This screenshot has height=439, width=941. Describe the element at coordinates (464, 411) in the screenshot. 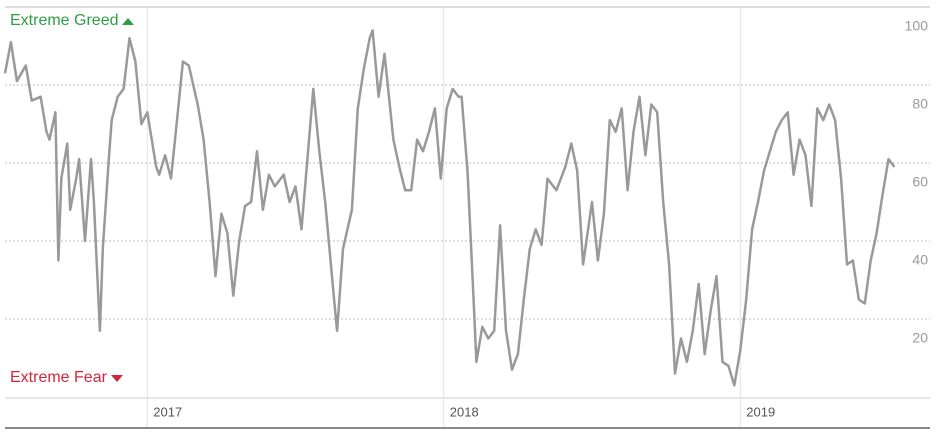

I see `x-tick-label: 2018` at that location.